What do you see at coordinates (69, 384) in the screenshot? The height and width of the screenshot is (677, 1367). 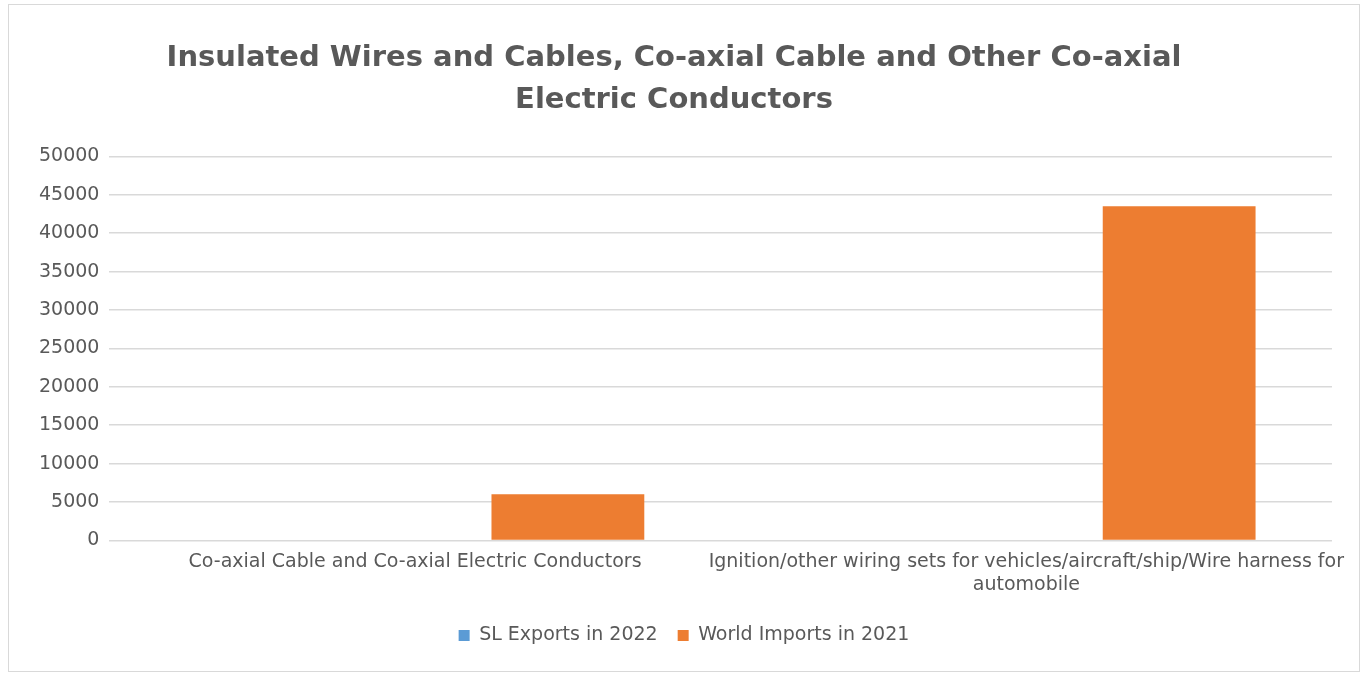 I see `y-tick-label: 20000` at bounding box center [69, 384].